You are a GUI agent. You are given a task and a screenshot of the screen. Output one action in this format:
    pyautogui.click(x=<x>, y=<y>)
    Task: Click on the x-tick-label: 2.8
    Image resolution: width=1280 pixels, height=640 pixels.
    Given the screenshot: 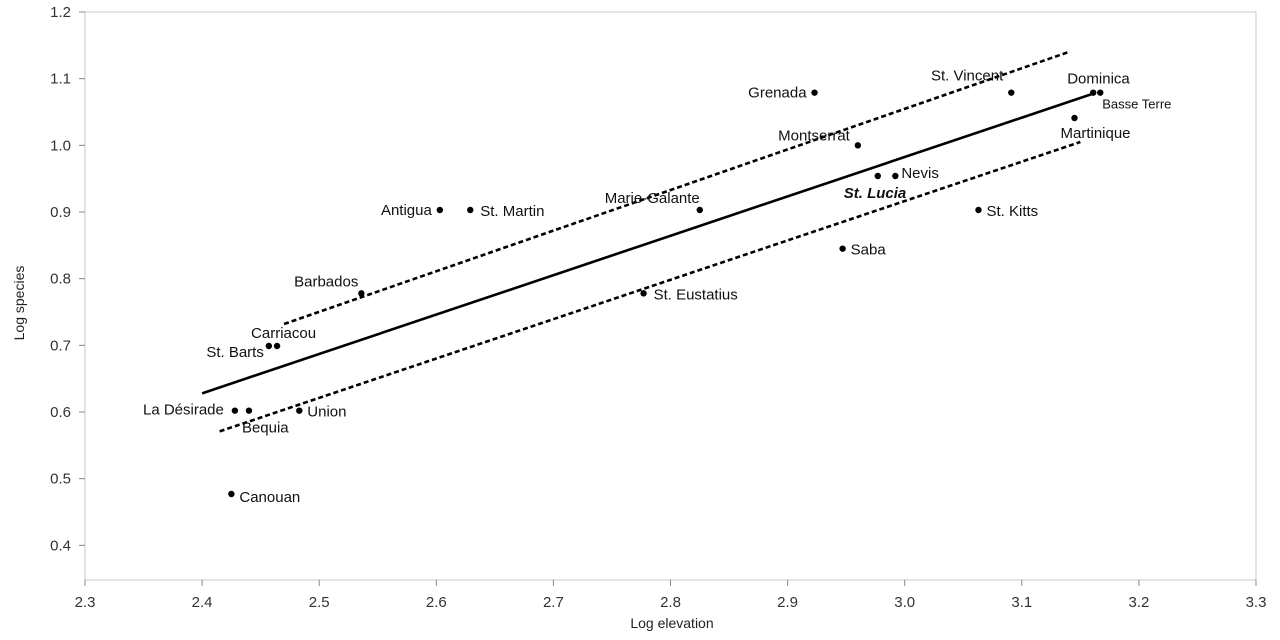 What is the action you would take?
    pyautogui.click(x=670, y=602)
    